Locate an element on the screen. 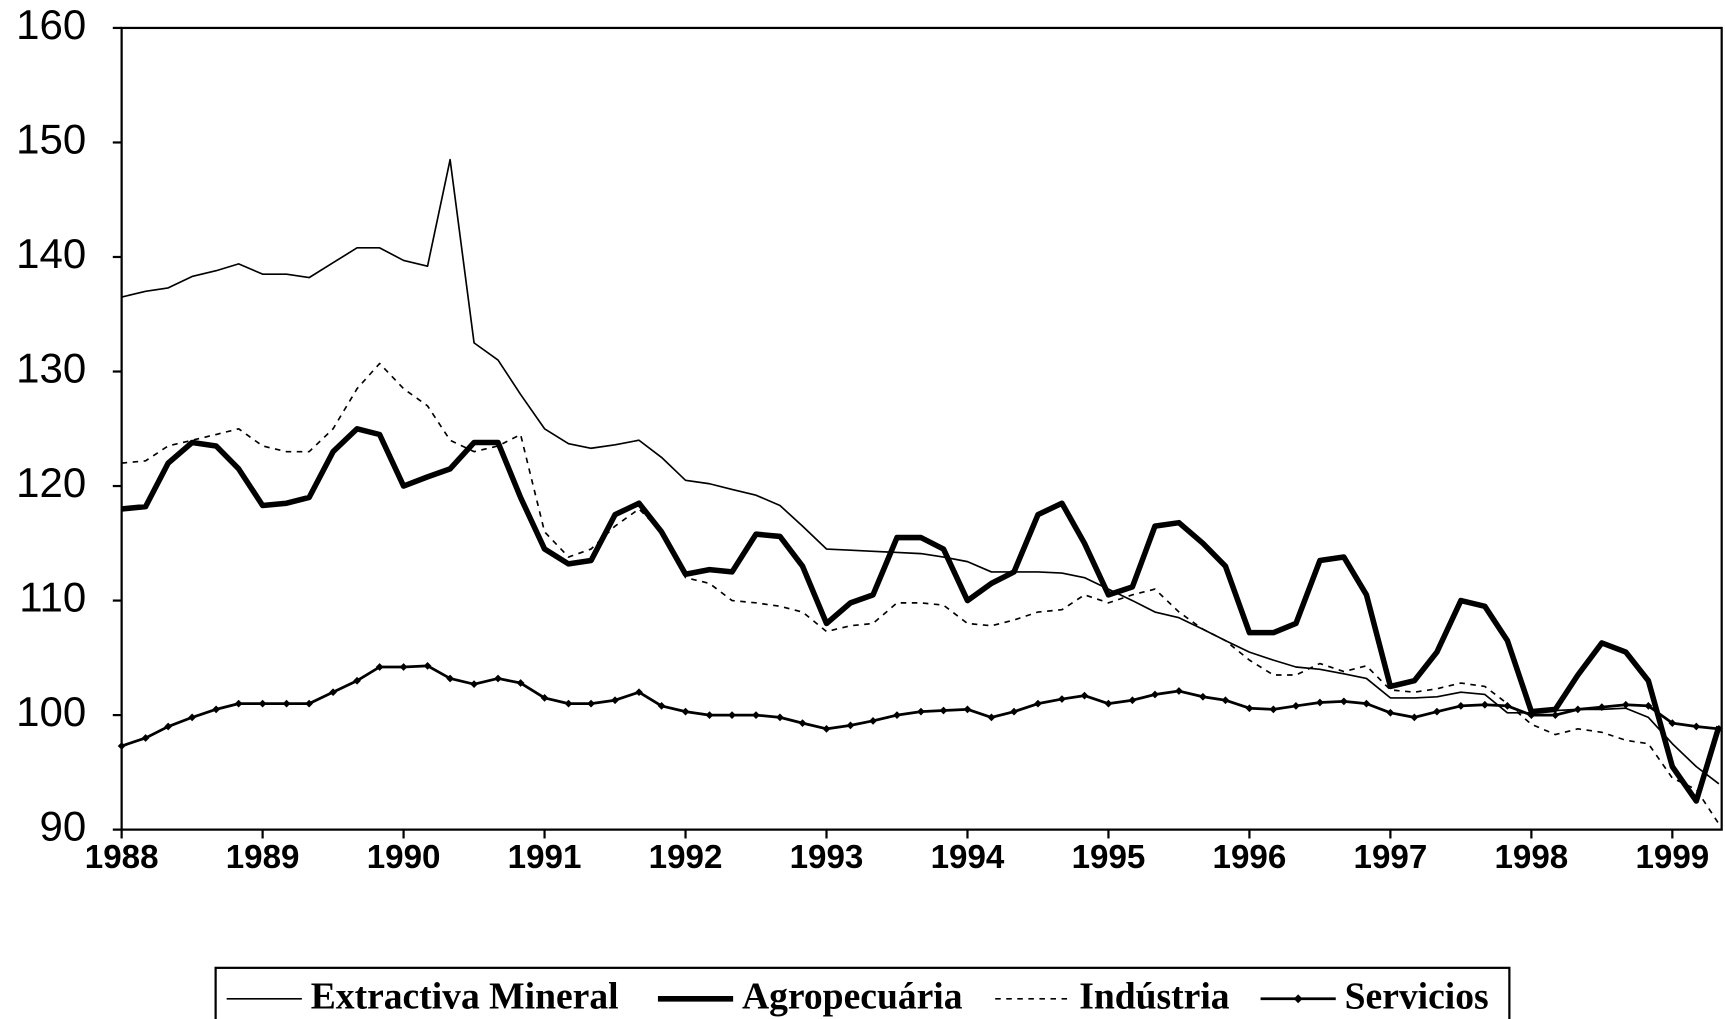 The width and height of the screenshot is (1725, 1019). y-tick-label: 100 is located at coordinates (51, 711).